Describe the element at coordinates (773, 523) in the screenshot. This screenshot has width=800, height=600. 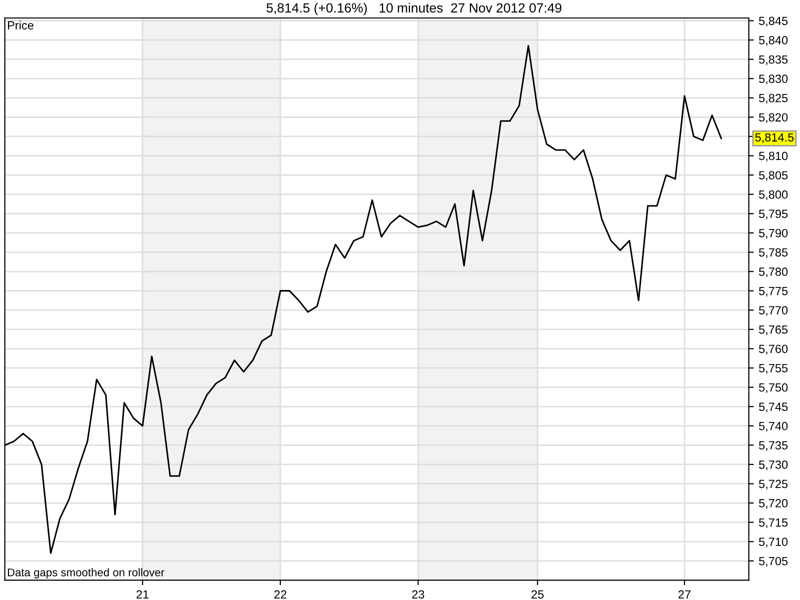
I see `y-tick-label: 5,715` at that location.